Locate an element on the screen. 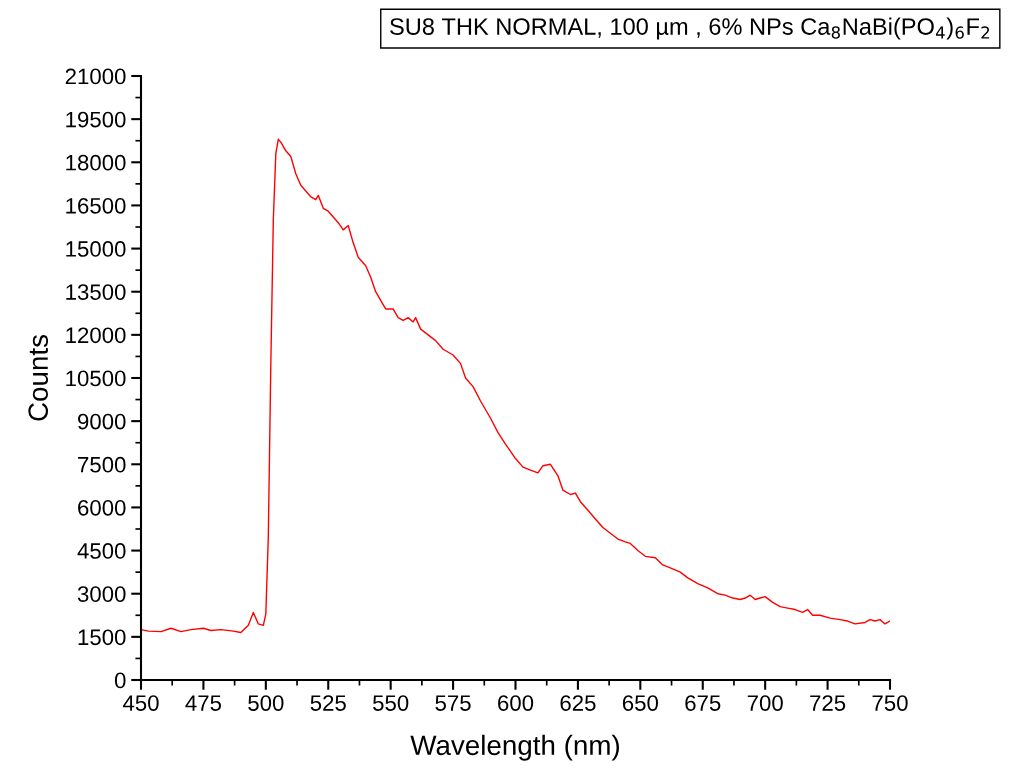  y-tick-label: 12000 is located at coordinates (96, 335).